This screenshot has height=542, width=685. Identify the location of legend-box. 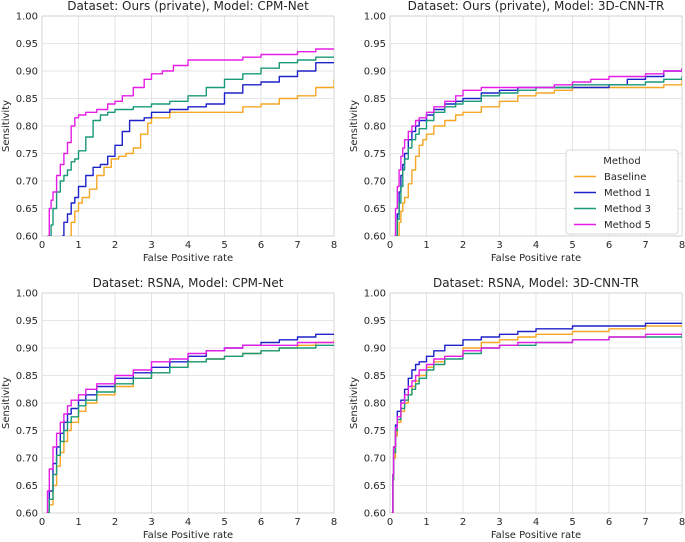
(622, 192).